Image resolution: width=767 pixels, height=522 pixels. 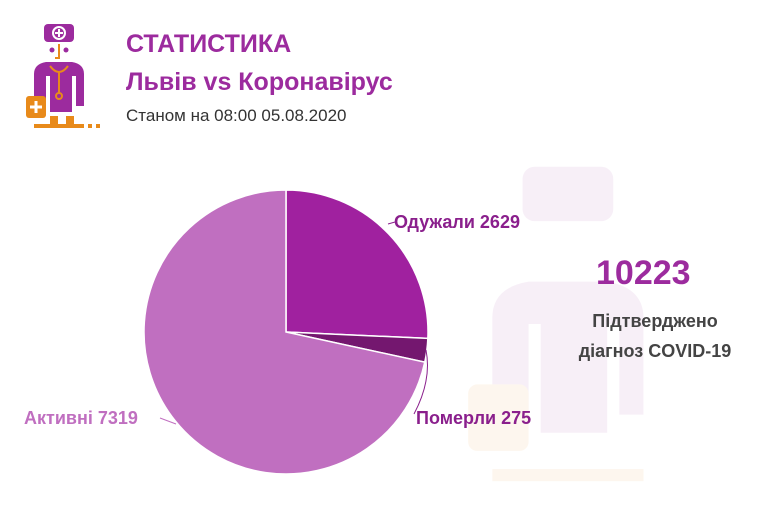 I want to click on doctor-logo-icon, so click(x=63, y=76).